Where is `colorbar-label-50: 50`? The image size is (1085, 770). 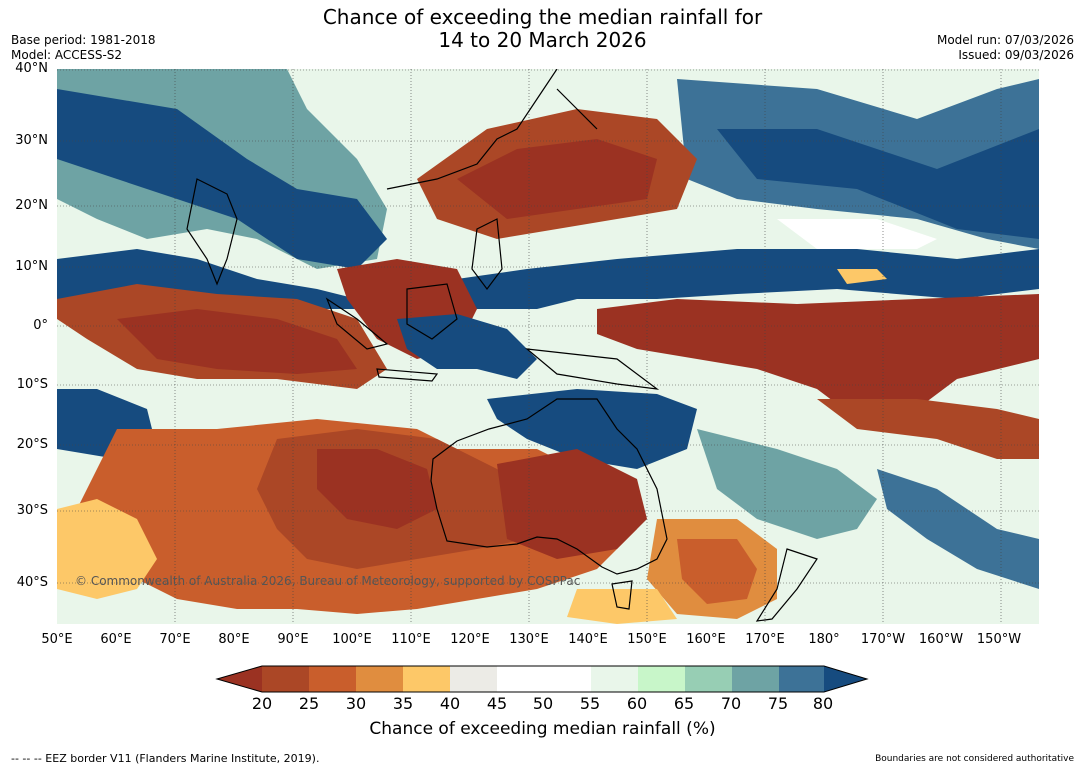
colorbar-label-50: 50 is located at coordinates (543, 703).